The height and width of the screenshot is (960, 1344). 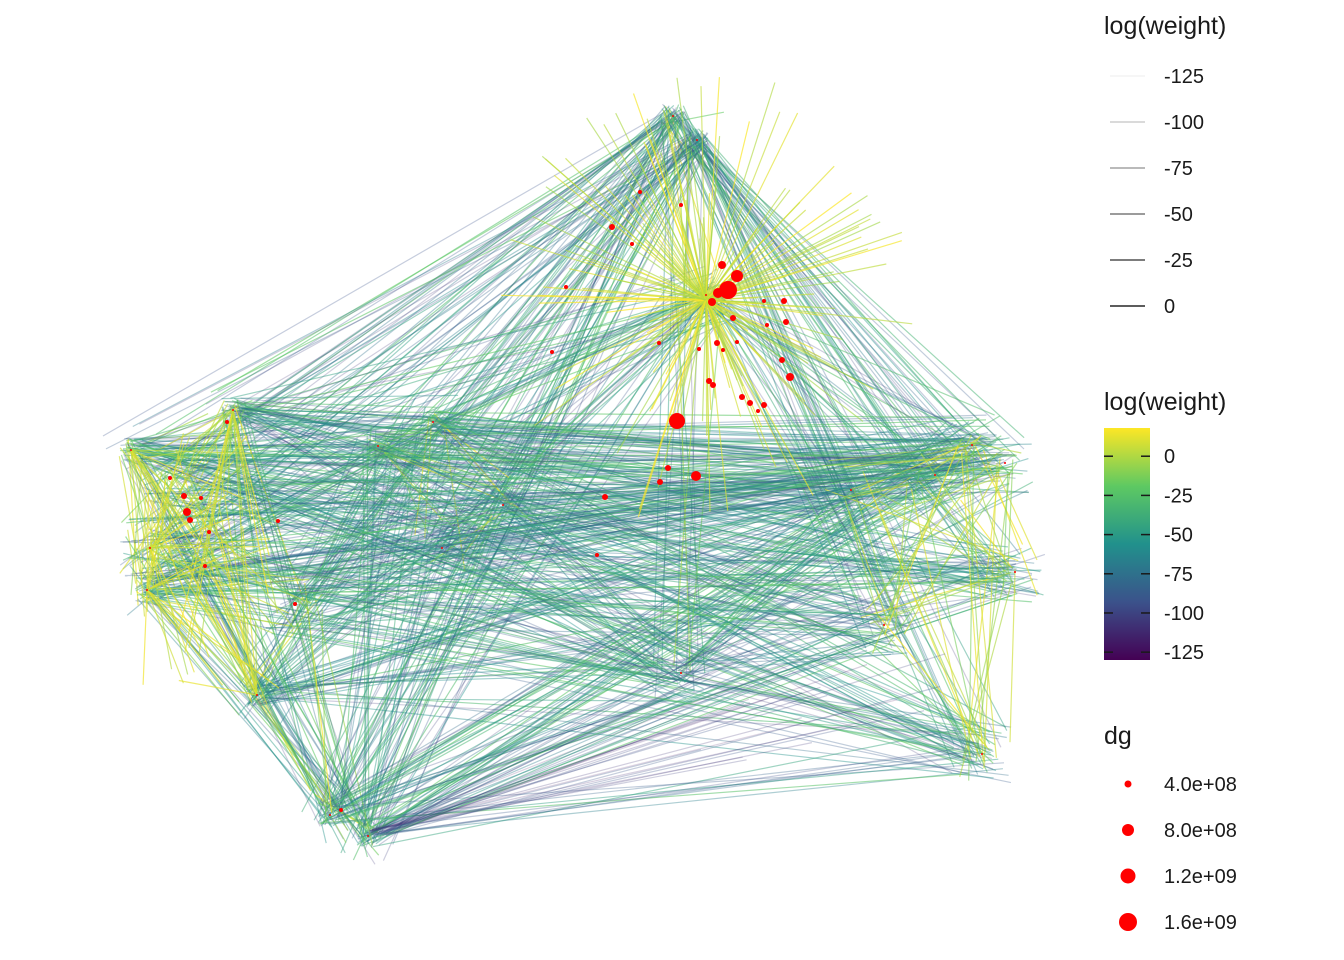 I want to click on colorbar-label: -75, so click(x=1178, y=575).